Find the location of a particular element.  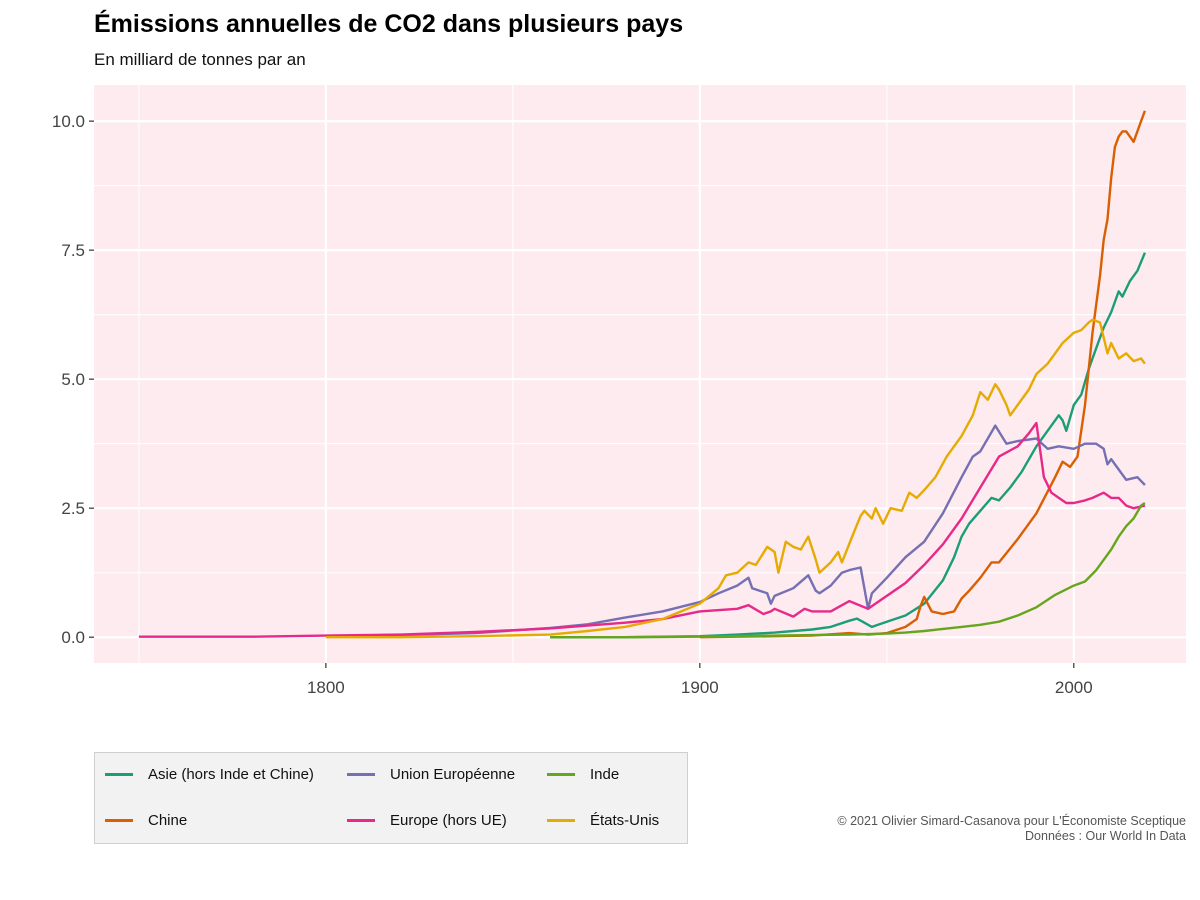

y-tick-label: 10.0 is located at coordinates (68, 121).